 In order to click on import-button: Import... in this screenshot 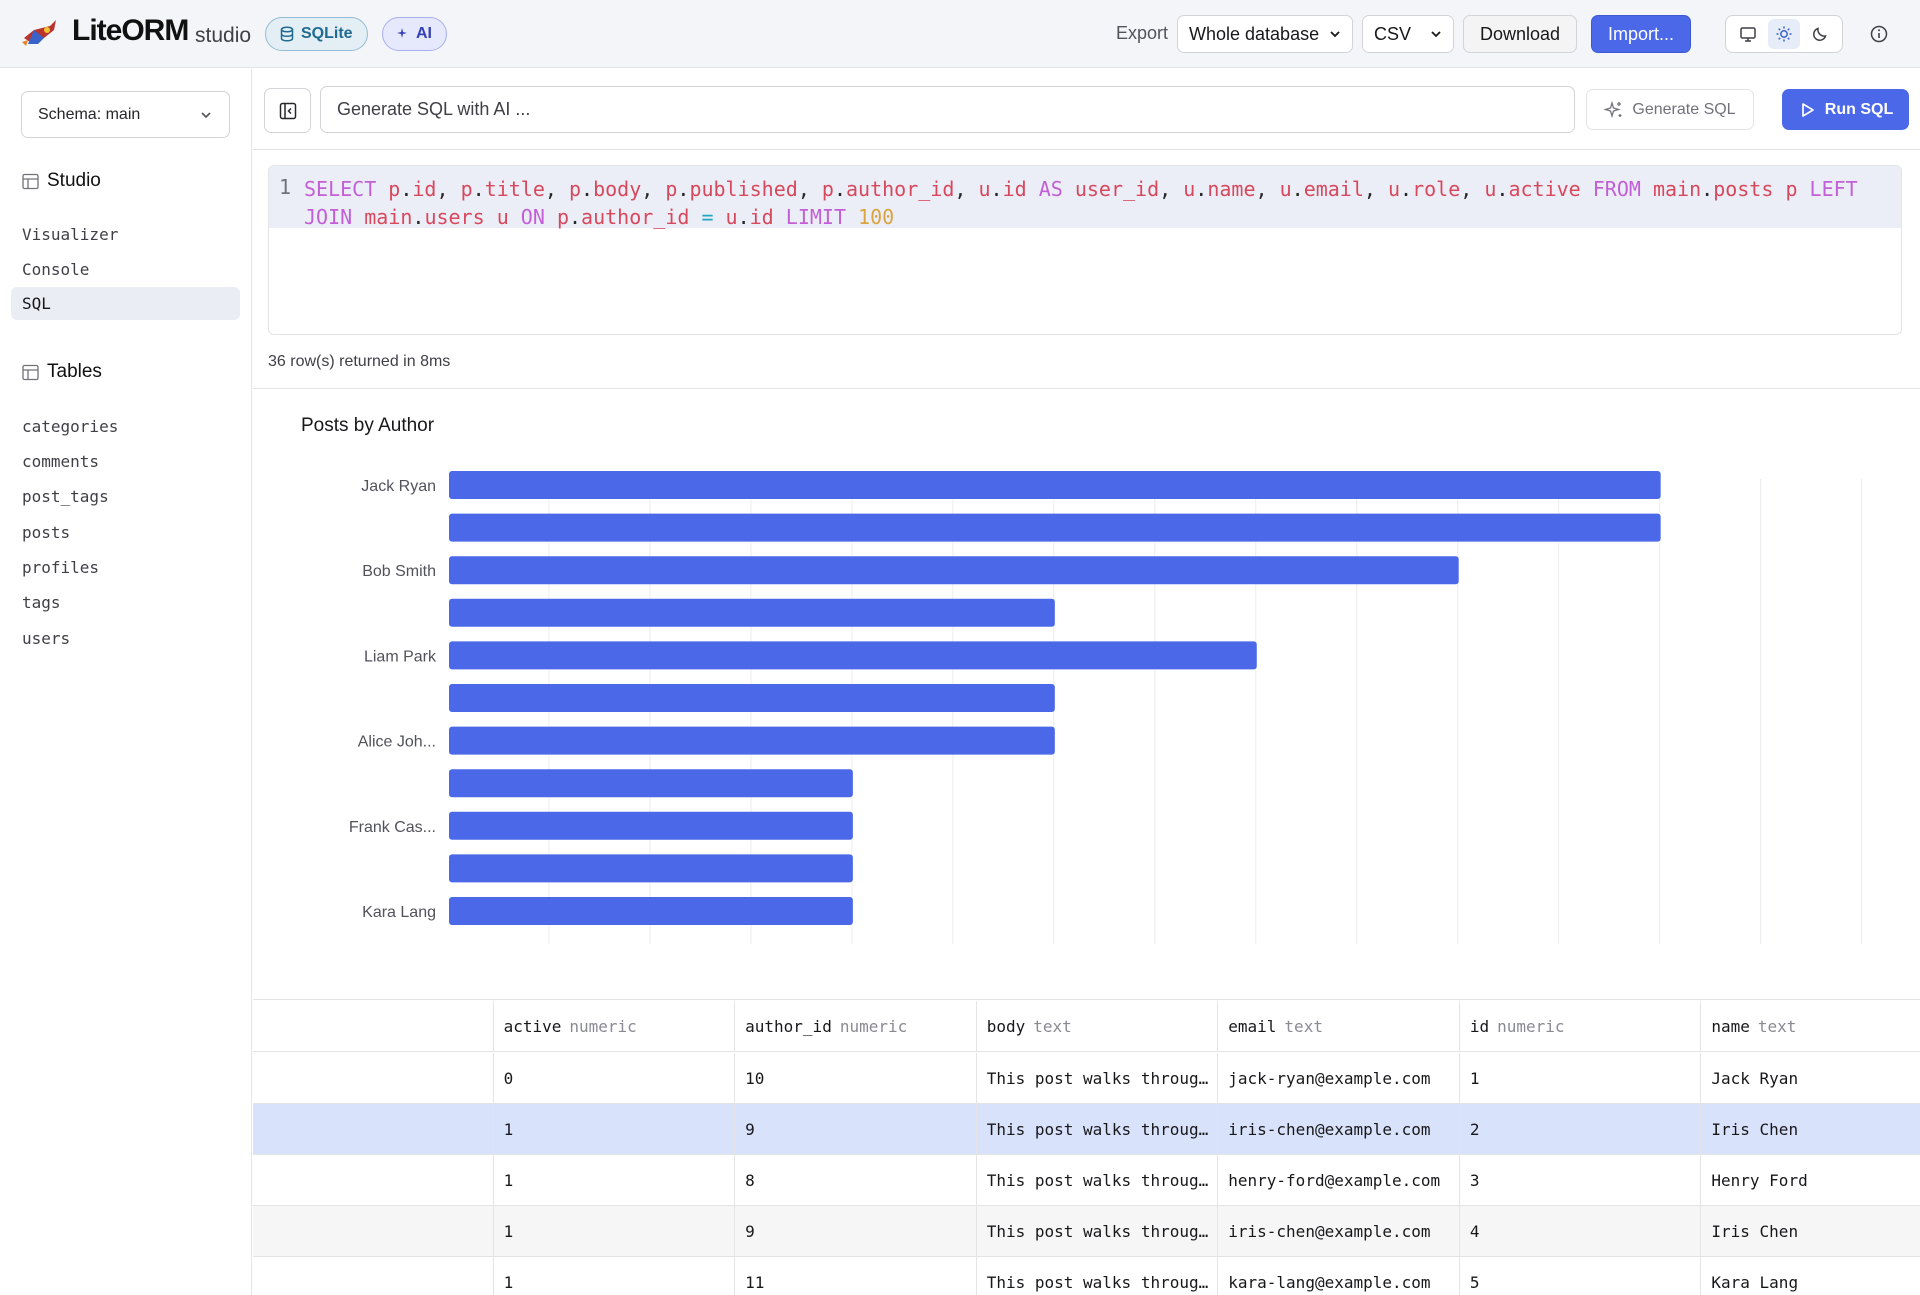, I will do `click(1641, 34)`.